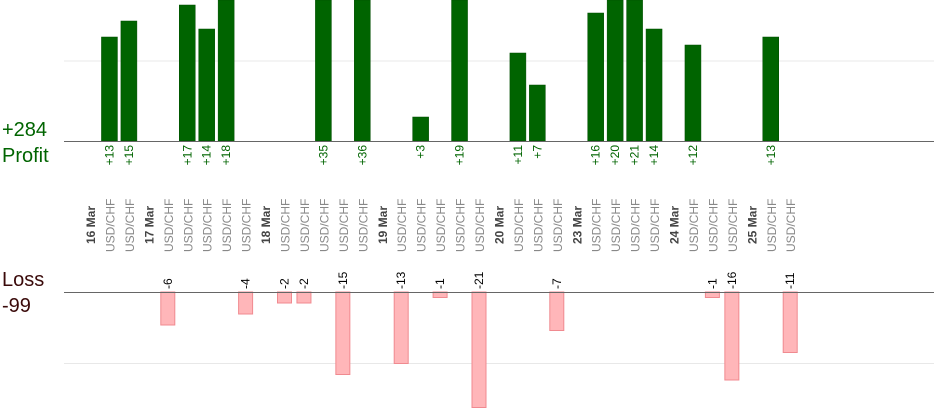 The width and height of the screenshot is (934, 420). What do you see at coordinates (362, 155) in the screenshot?
I see `profit-value-label: +36` at bounding box center [362, 155].